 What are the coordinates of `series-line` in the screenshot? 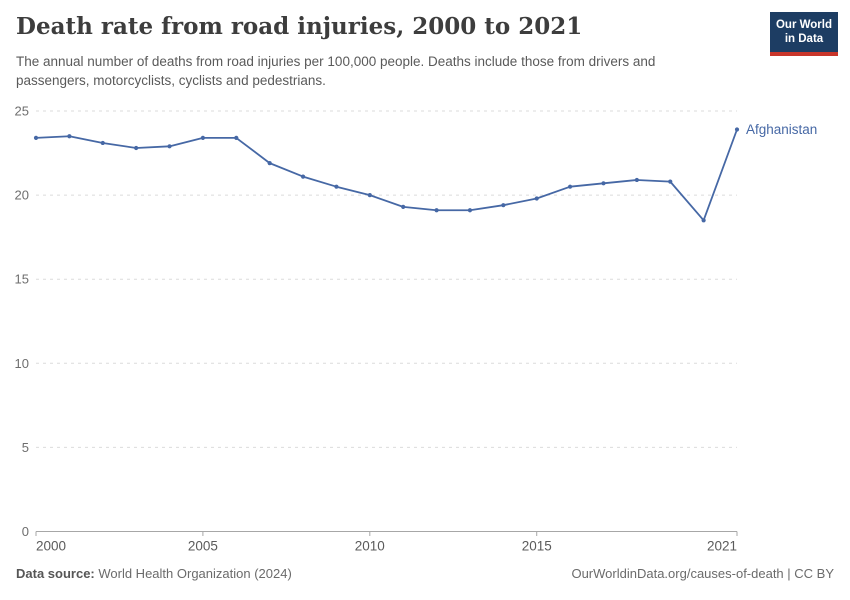 It's located at (386, 175).